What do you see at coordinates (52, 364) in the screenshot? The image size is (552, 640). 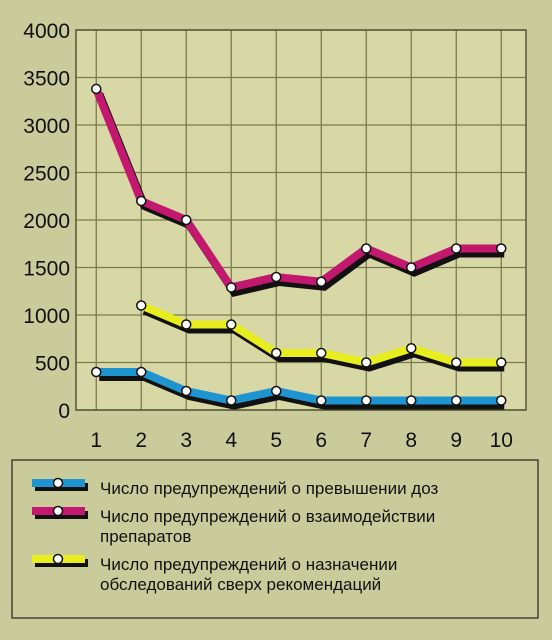 I see `y-tick-label: 500` at bounding box center [52, 364].